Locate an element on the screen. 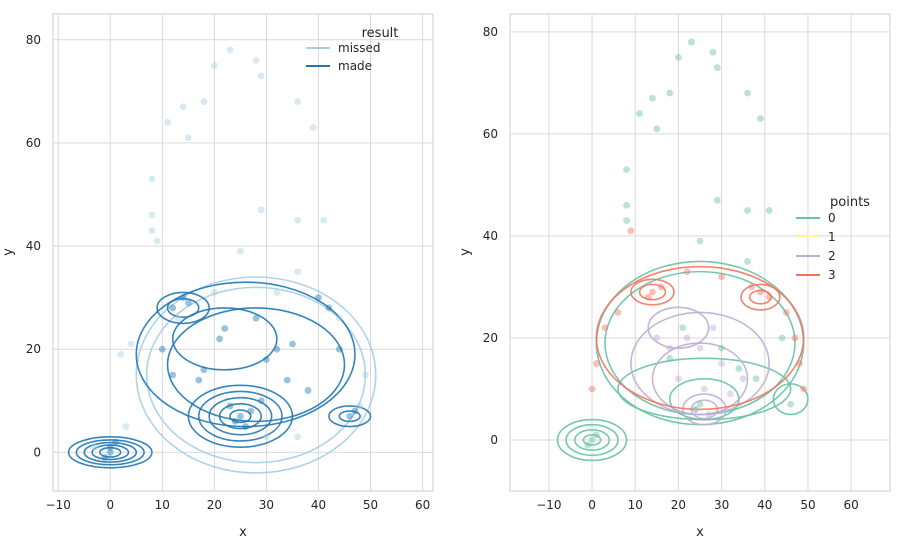  x-tick-label: 10 is located at coordinates (635, 505).